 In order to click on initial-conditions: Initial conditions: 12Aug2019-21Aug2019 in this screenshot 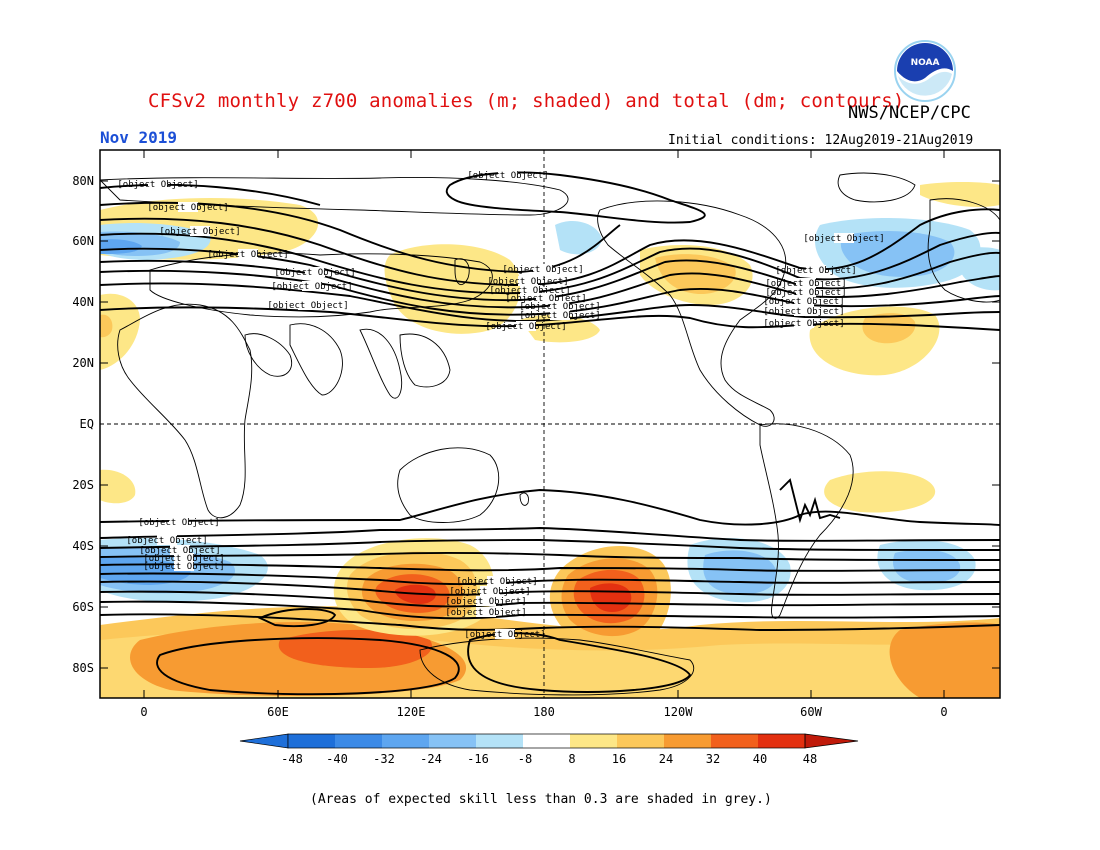, I will do `click(821, 140)`.